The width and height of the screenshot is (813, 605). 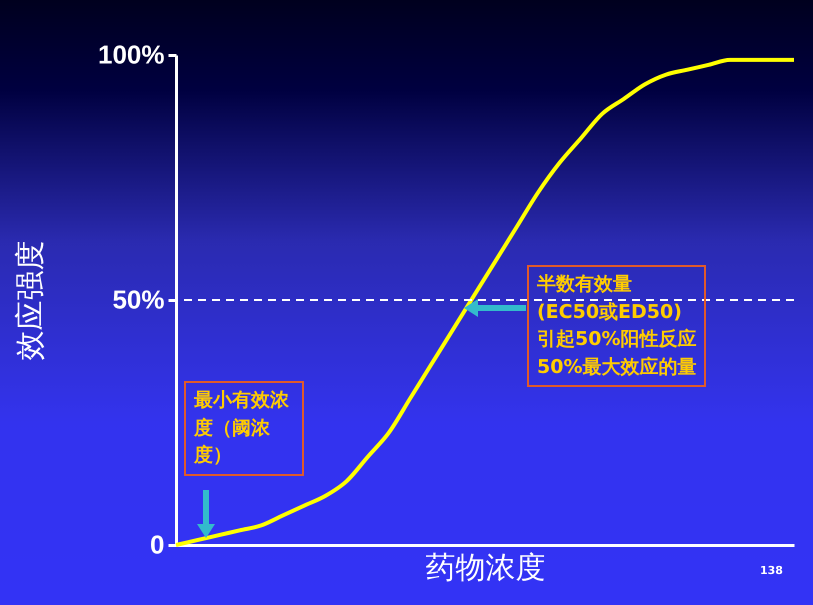 What do you see at coordinates (157, 545) in the screenshot?
I see `y-tick-label: 0` at bounding box center [157, 545].